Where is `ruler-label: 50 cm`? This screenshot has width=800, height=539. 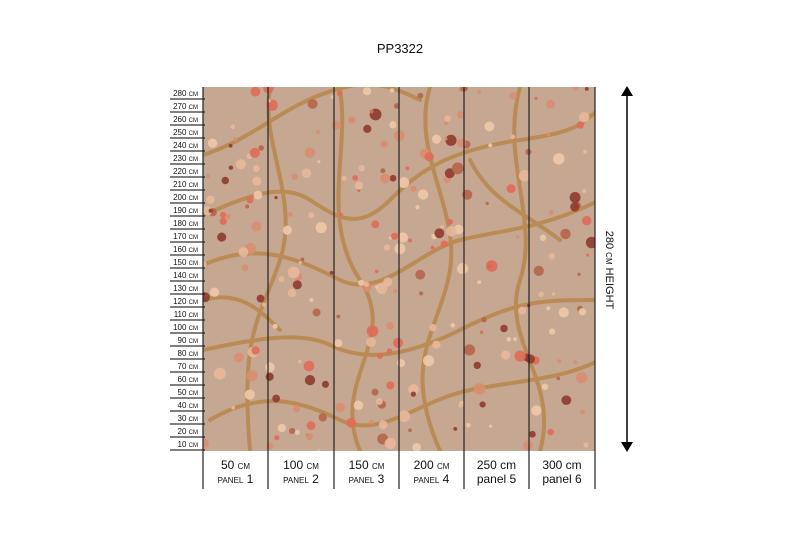 ruler-label: 50 cm is located at coordinates (188, 392).